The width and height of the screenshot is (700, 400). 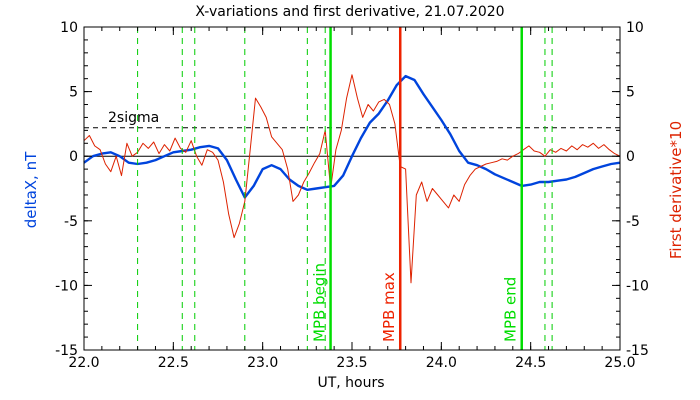 I want to click on y-tick-label-right: -5, so click(x=633, y=222).